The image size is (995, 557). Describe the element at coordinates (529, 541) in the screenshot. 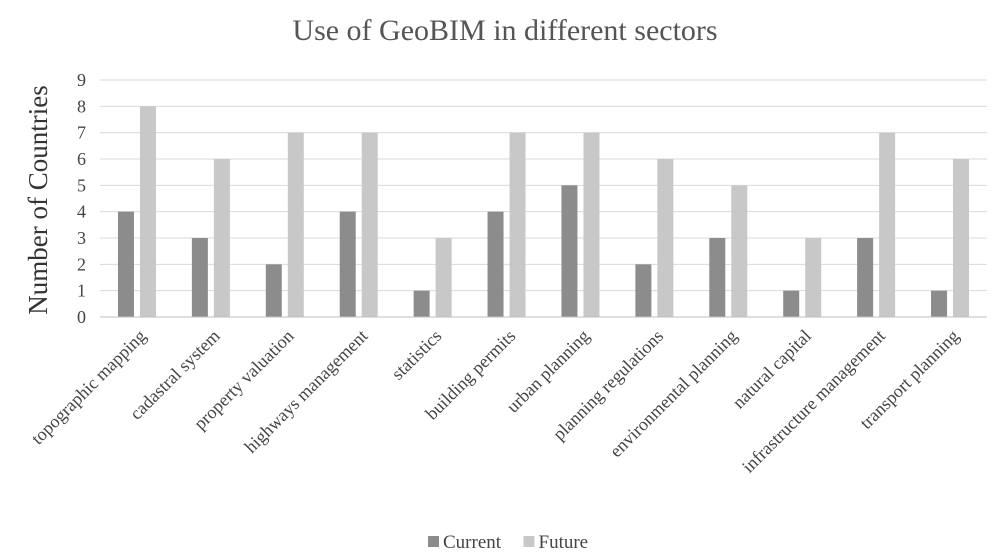

I see `legend-swatch-future` at that location.